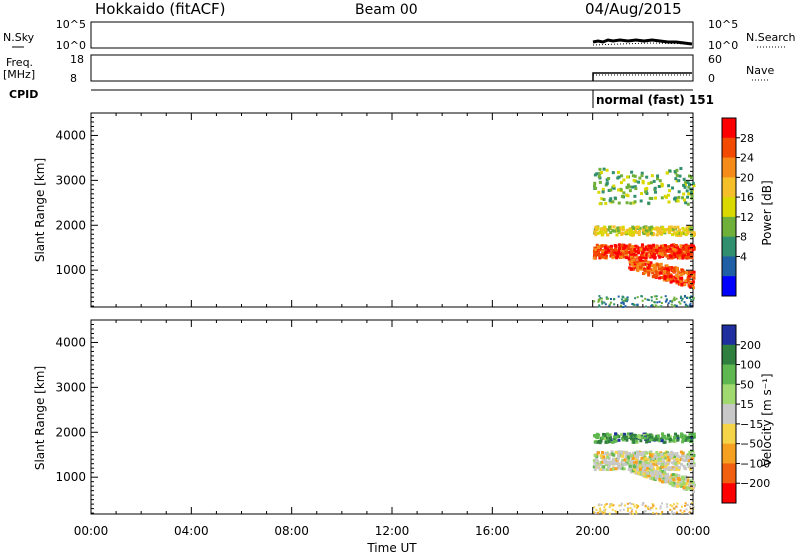 The image size is (800, 554). What do you see at coordinates (19, 74) in the screenshot?
I see `freq-unit-label: [MHz]` at bounding box center [19, 74].